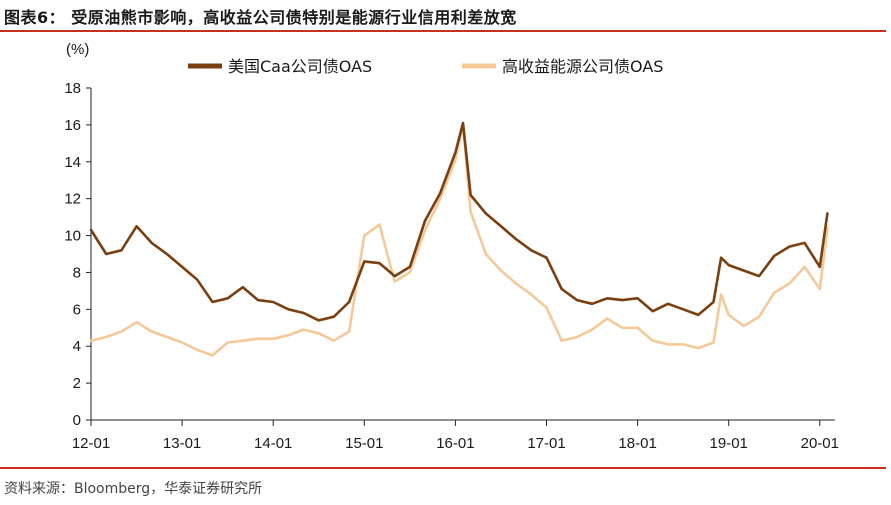  What do you see at coordinates (77, 49) in the screenshot?
I see `y-axis-unit: (%)` at bounding box center [77, 49].